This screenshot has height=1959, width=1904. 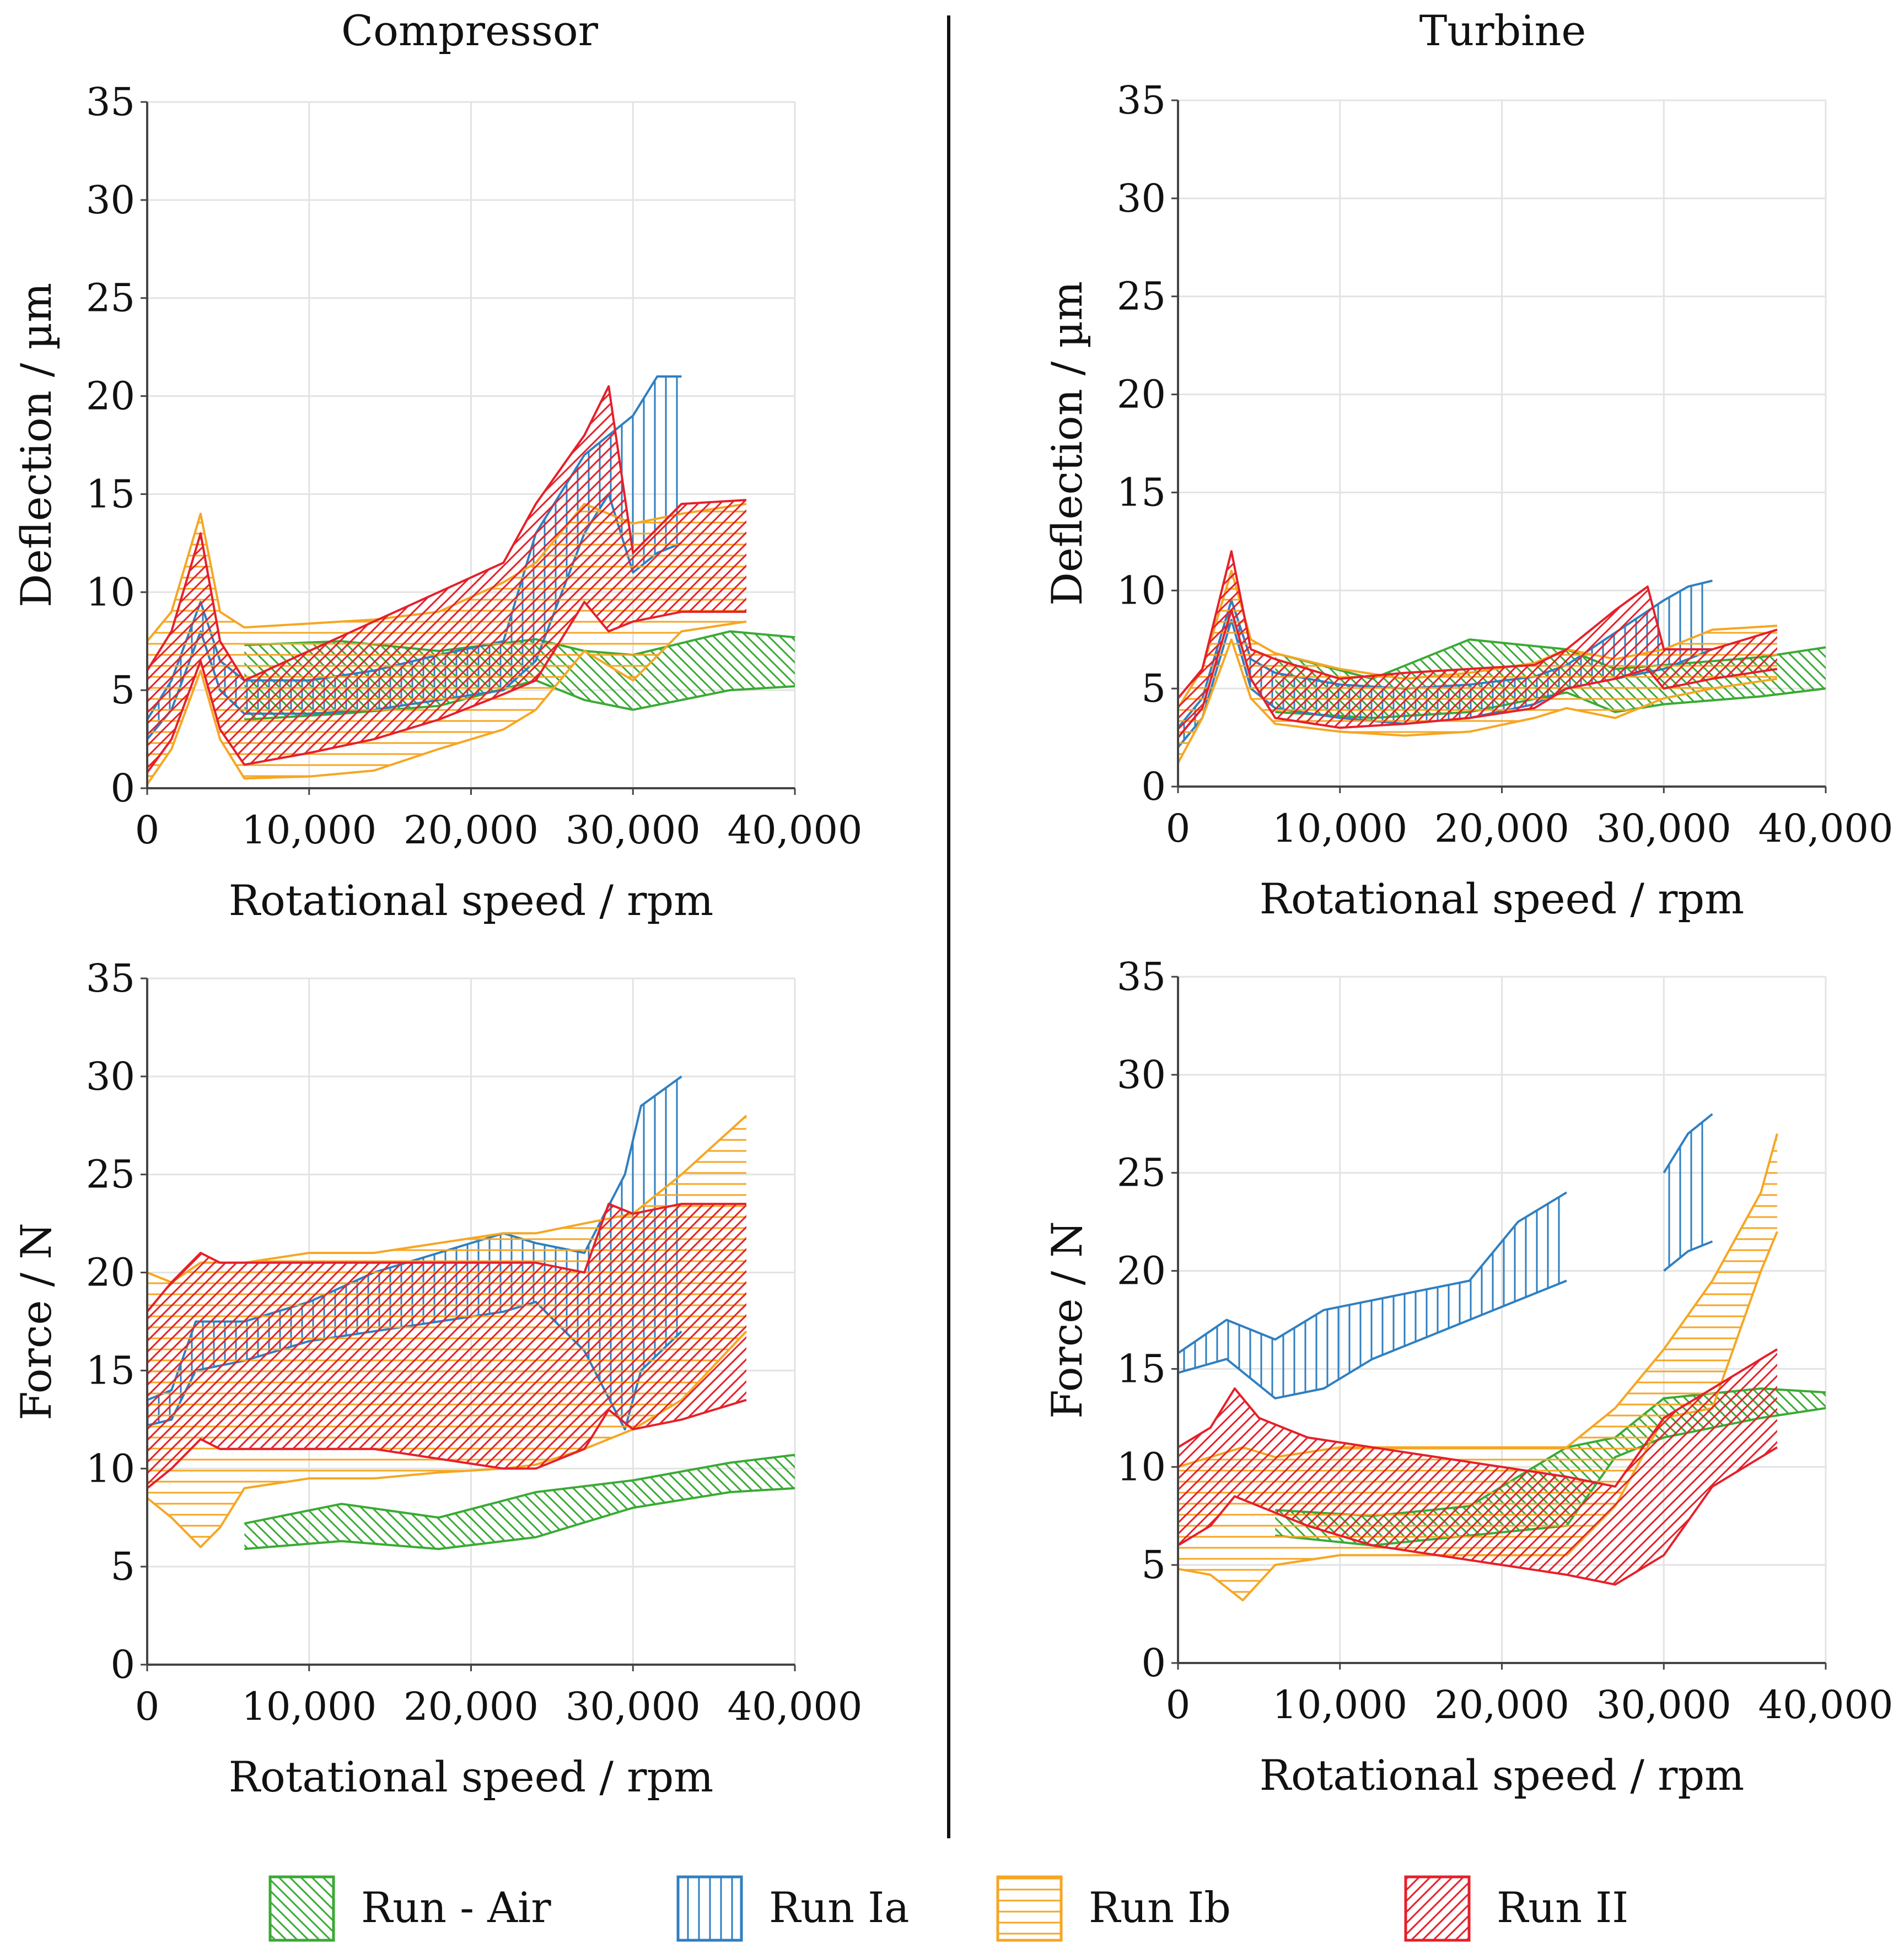 I want to click on column-title-turbine: Turbine, so click(x=1502, y=31).